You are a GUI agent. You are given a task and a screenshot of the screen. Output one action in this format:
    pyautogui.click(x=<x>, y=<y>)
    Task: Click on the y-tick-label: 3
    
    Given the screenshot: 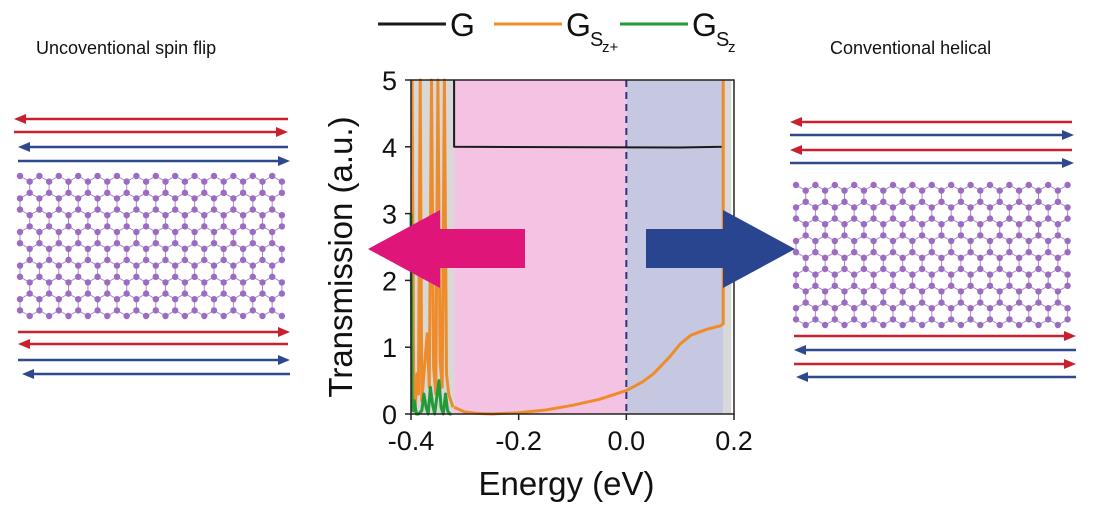 What is the action you would take?
    pyautogui.click(x=389, y=215)
    